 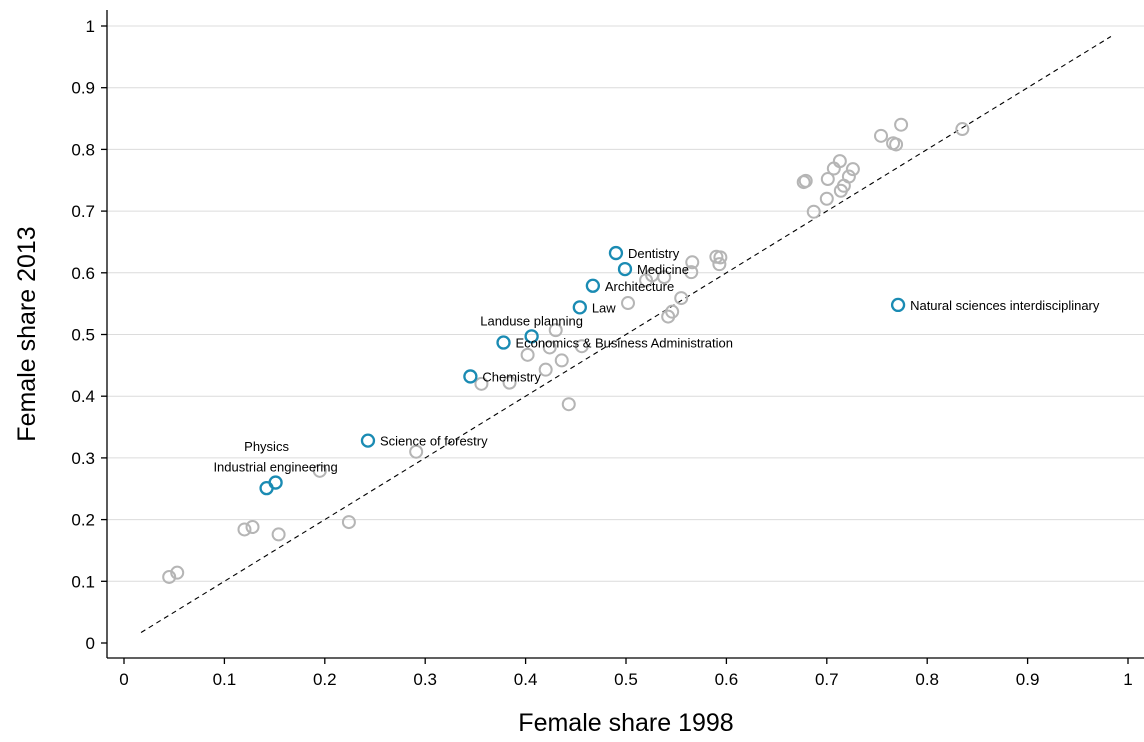 I want to click on y-tick-label: 0.7, so click(x=83, y=211).